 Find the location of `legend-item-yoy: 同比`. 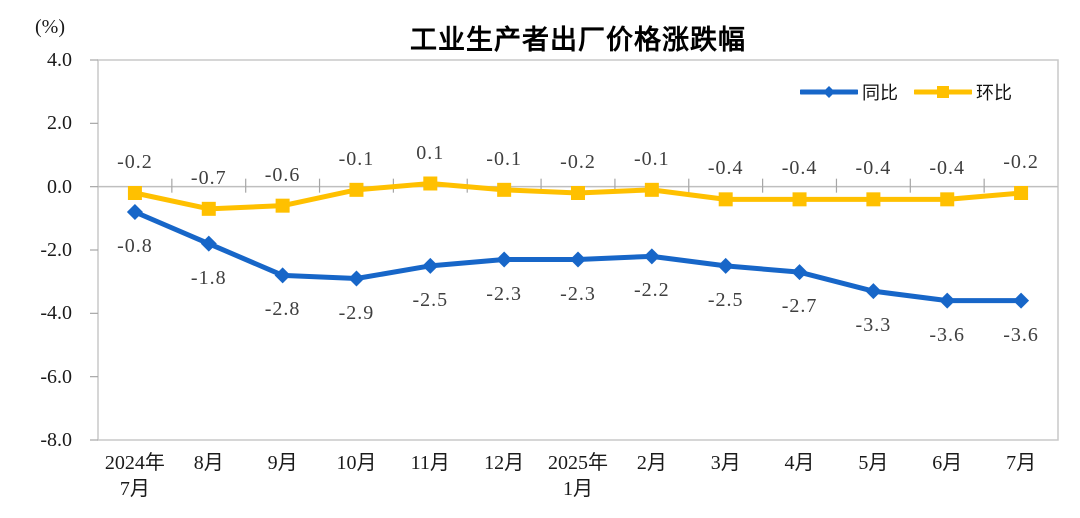

legend-item-yoy: 同比 is located at coordinates (849, 92).